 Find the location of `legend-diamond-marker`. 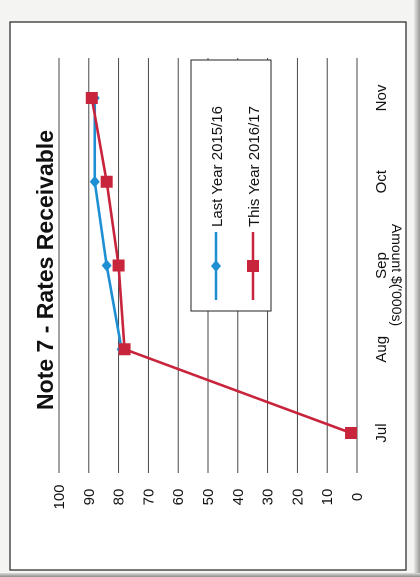

legend-diamond-marker is located at coordinates (216, 266).